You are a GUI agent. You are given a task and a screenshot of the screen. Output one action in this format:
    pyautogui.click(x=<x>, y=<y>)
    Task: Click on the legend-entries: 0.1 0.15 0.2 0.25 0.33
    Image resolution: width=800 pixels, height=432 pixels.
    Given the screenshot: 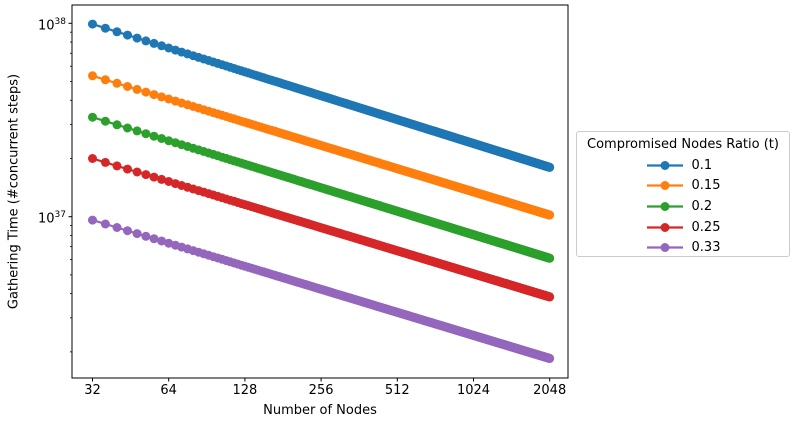 What is the action you would take?
    pyautogui.click(x=683, y=206)
    